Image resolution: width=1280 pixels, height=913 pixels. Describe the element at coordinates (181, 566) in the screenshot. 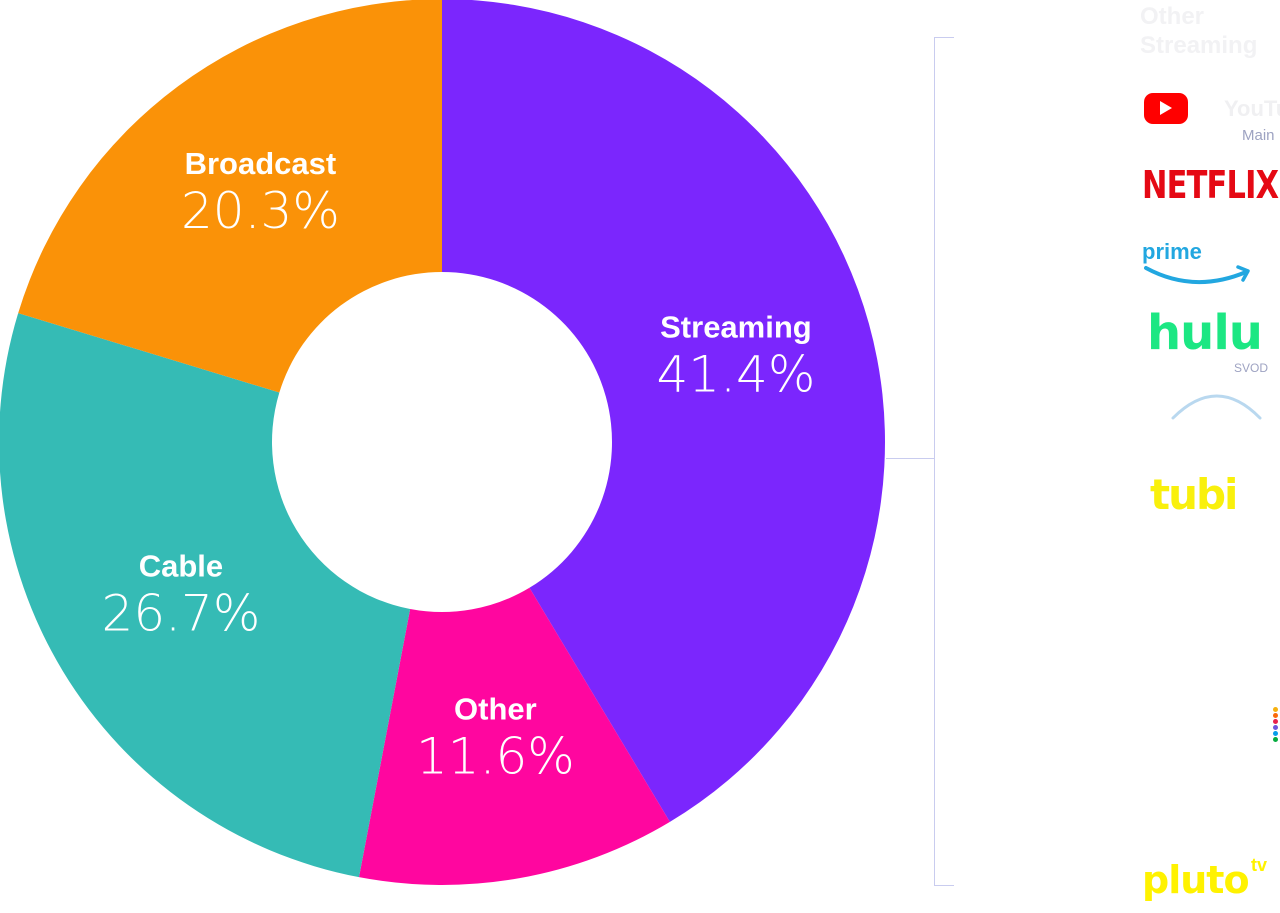

I see `slice-label-cable: Cable` at that location.